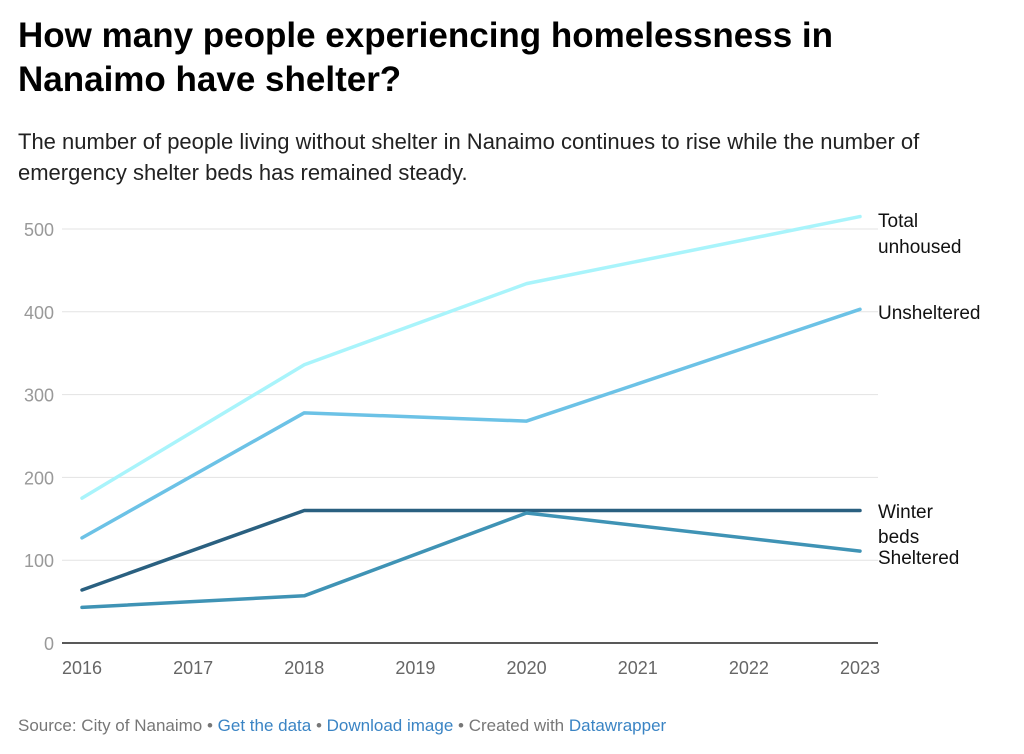 This screenshot has width=1024, height=754. I want to click on x-tick-label: 2023, so click(860, 668).